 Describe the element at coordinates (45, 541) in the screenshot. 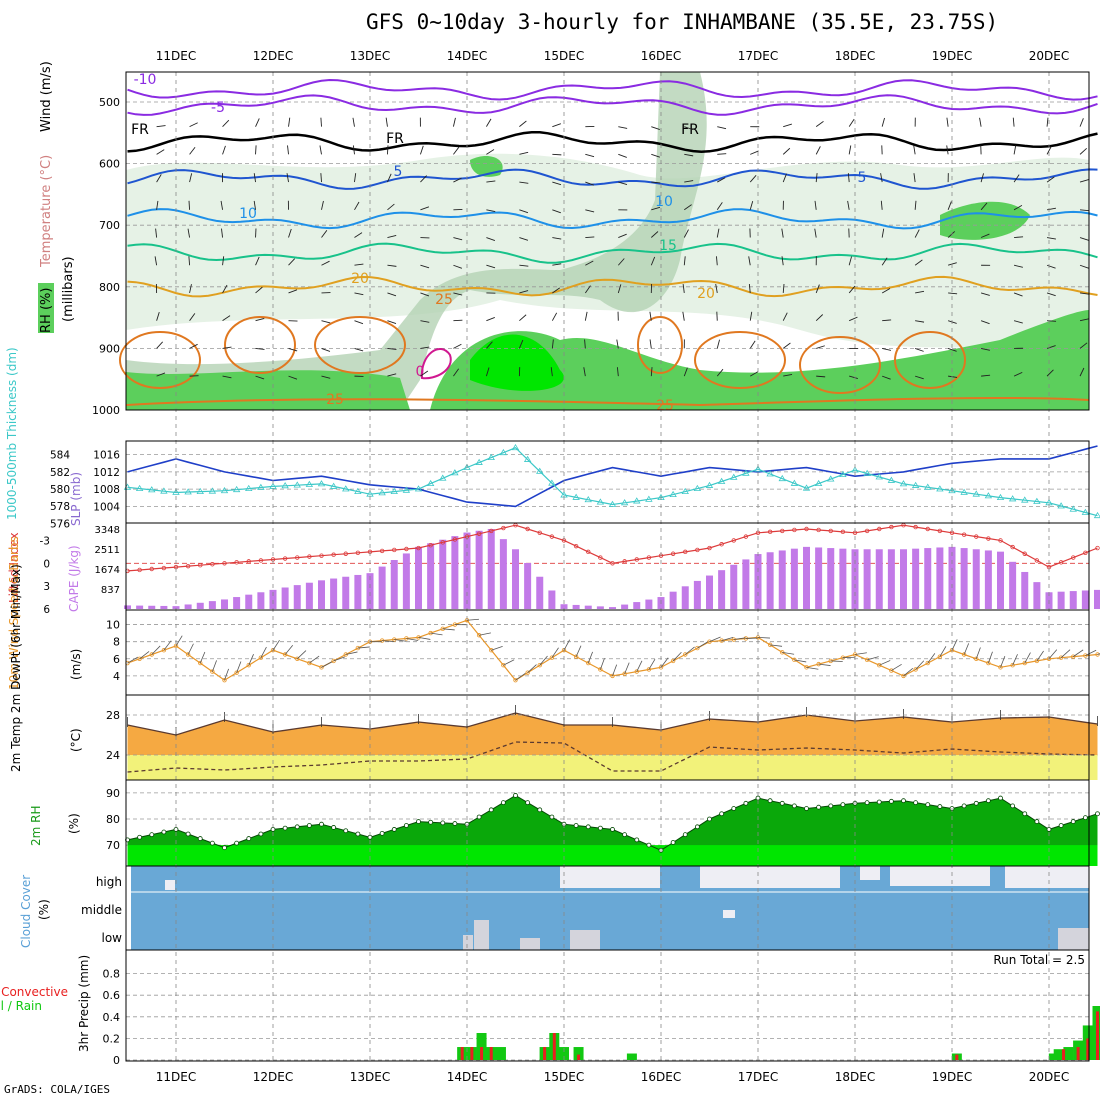

I see `li-tick-label: -3` at that location.